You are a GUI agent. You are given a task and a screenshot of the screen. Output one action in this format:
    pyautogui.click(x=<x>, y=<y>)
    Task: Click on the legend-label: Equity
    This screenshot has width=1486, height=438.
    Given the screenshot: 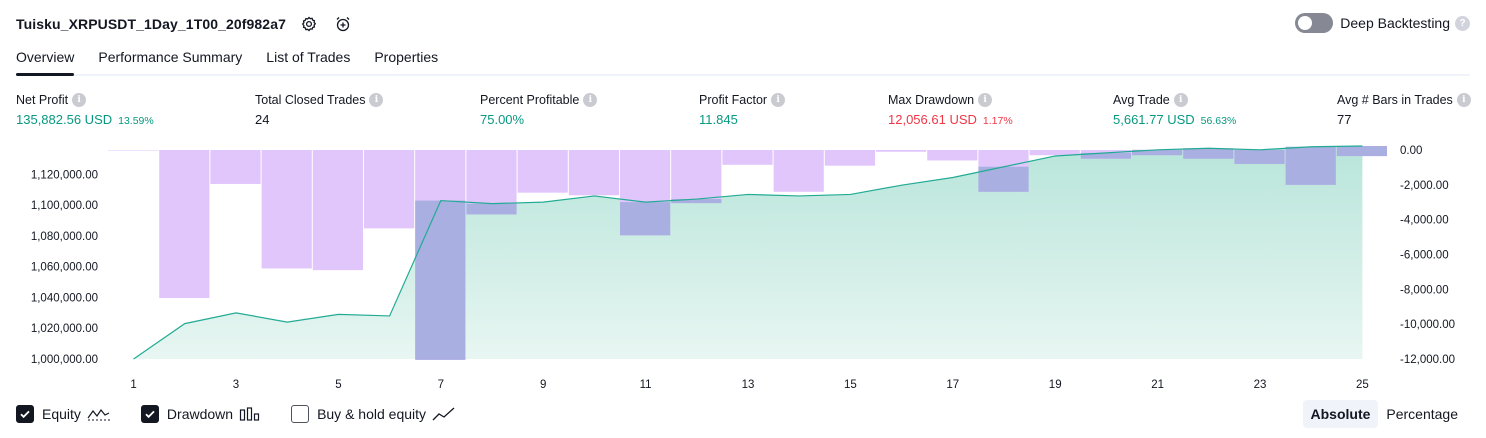 What is the action you would take?
    pyautogui.click(x=61, y=414)
    